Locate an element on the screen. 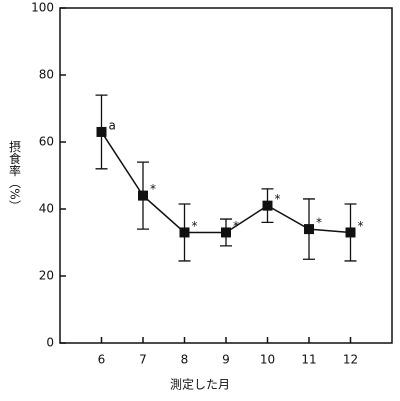 This screenshot has width=400, height=401. x-tick-label: 11 is located at coordinates (308, 360).